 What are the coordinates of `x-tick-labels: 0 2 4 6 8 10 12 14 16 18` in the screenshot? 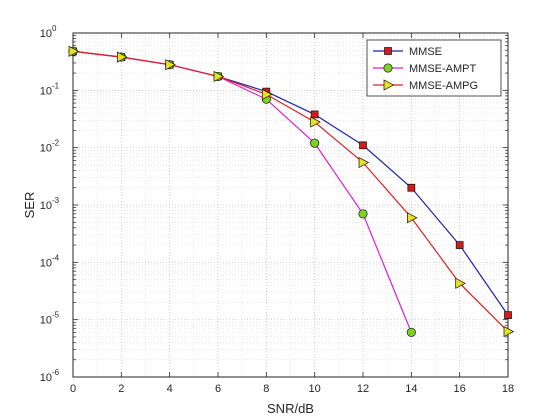 It's located at (292, 389).